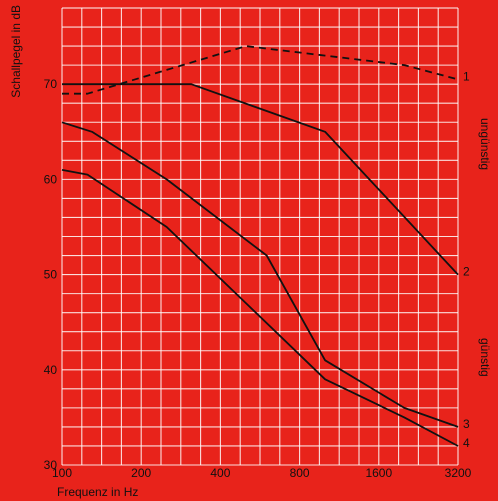 Image resolution: width=498 pixels, height=501 pixels. I want to click on x-axis-label: Frequenz in Hz, so click(97, 492).